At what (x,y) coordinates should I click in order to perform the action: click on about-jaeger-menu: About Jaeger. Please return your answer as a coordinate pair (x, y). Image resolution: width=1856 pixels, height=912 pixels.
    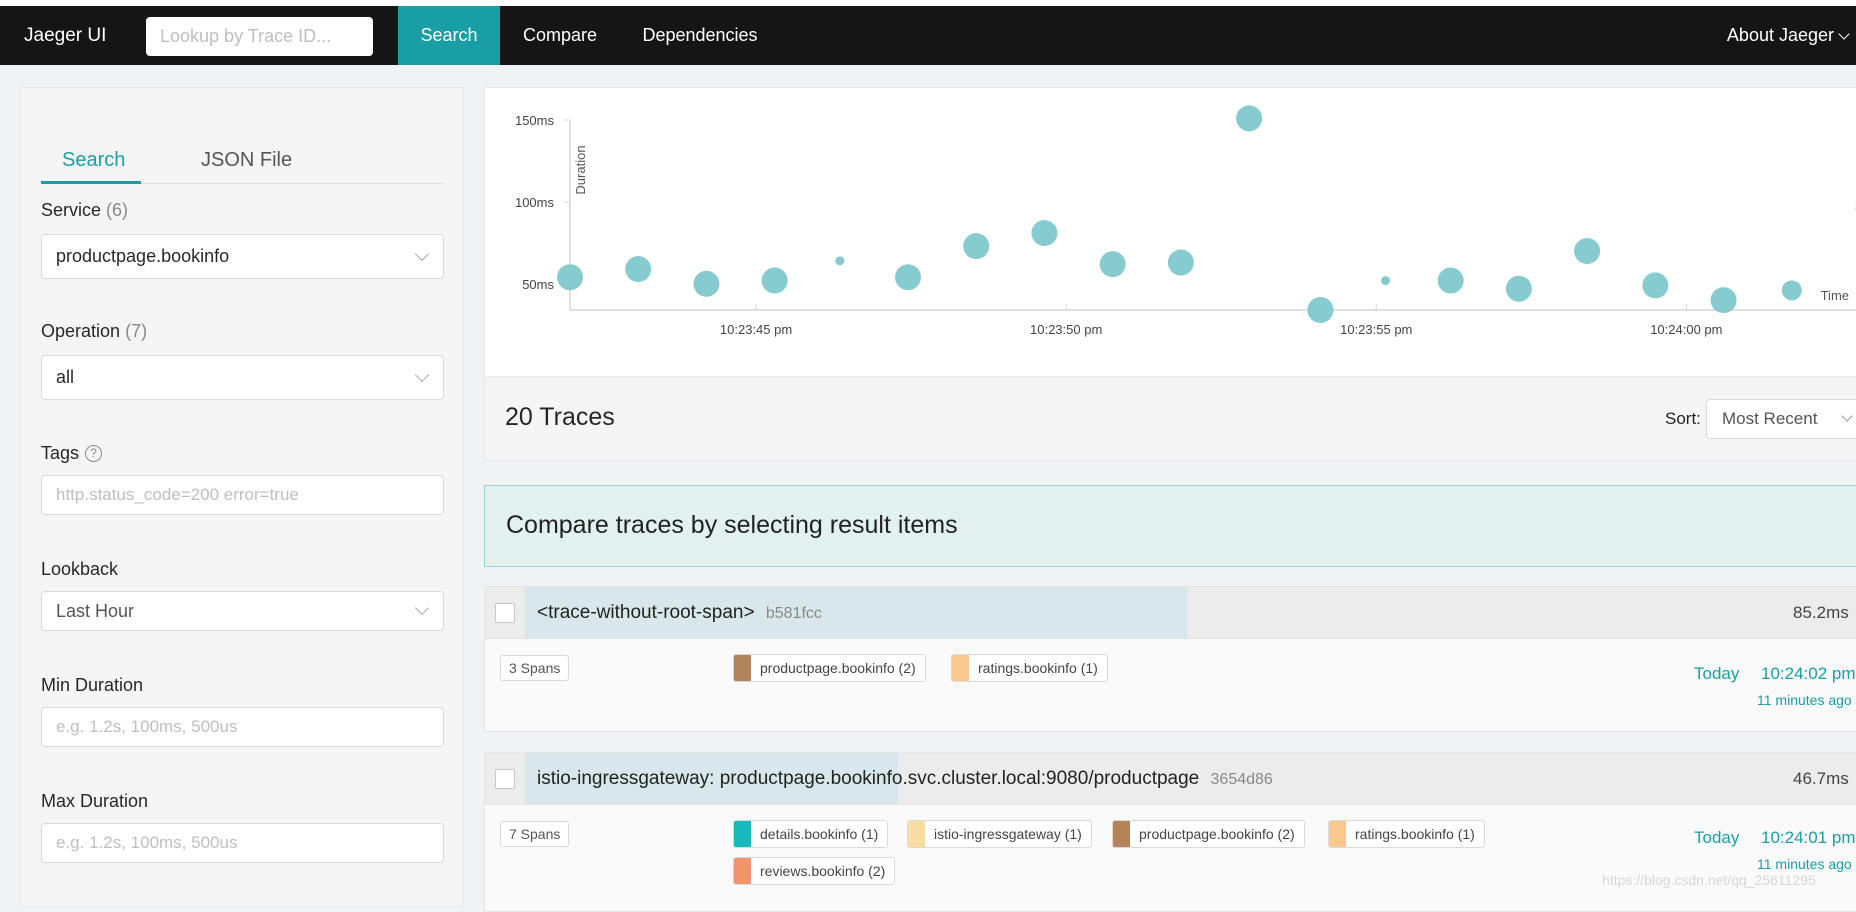
    Looking at the image, I should click on (1791, 35).